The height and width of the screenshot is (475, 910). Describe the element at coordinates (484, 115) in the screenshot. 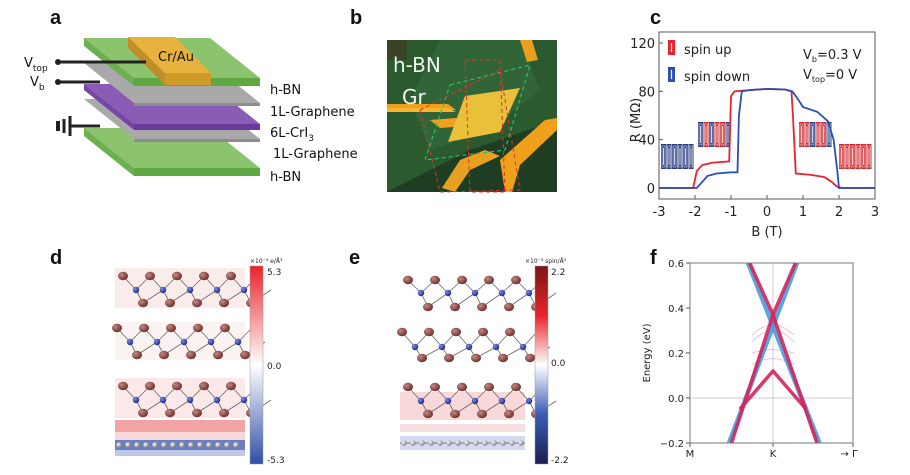

I see `graphene-flake` at that location.